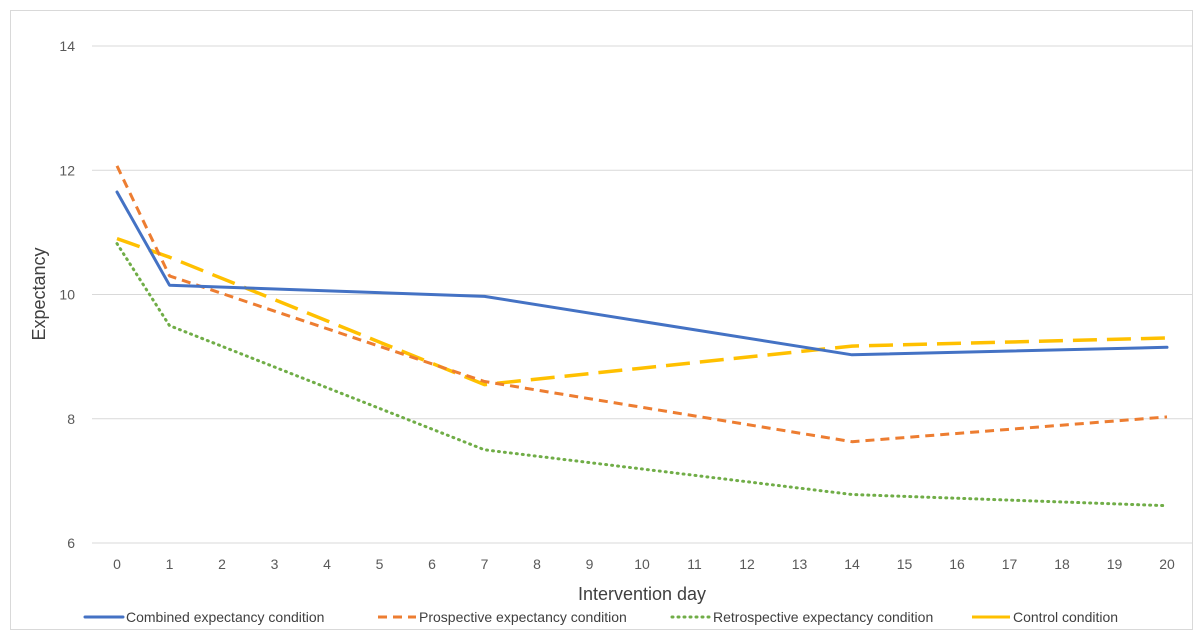 This screenshot has width=1197, height=633. I want to click on x-tick-label: 2, so click(222, 564).